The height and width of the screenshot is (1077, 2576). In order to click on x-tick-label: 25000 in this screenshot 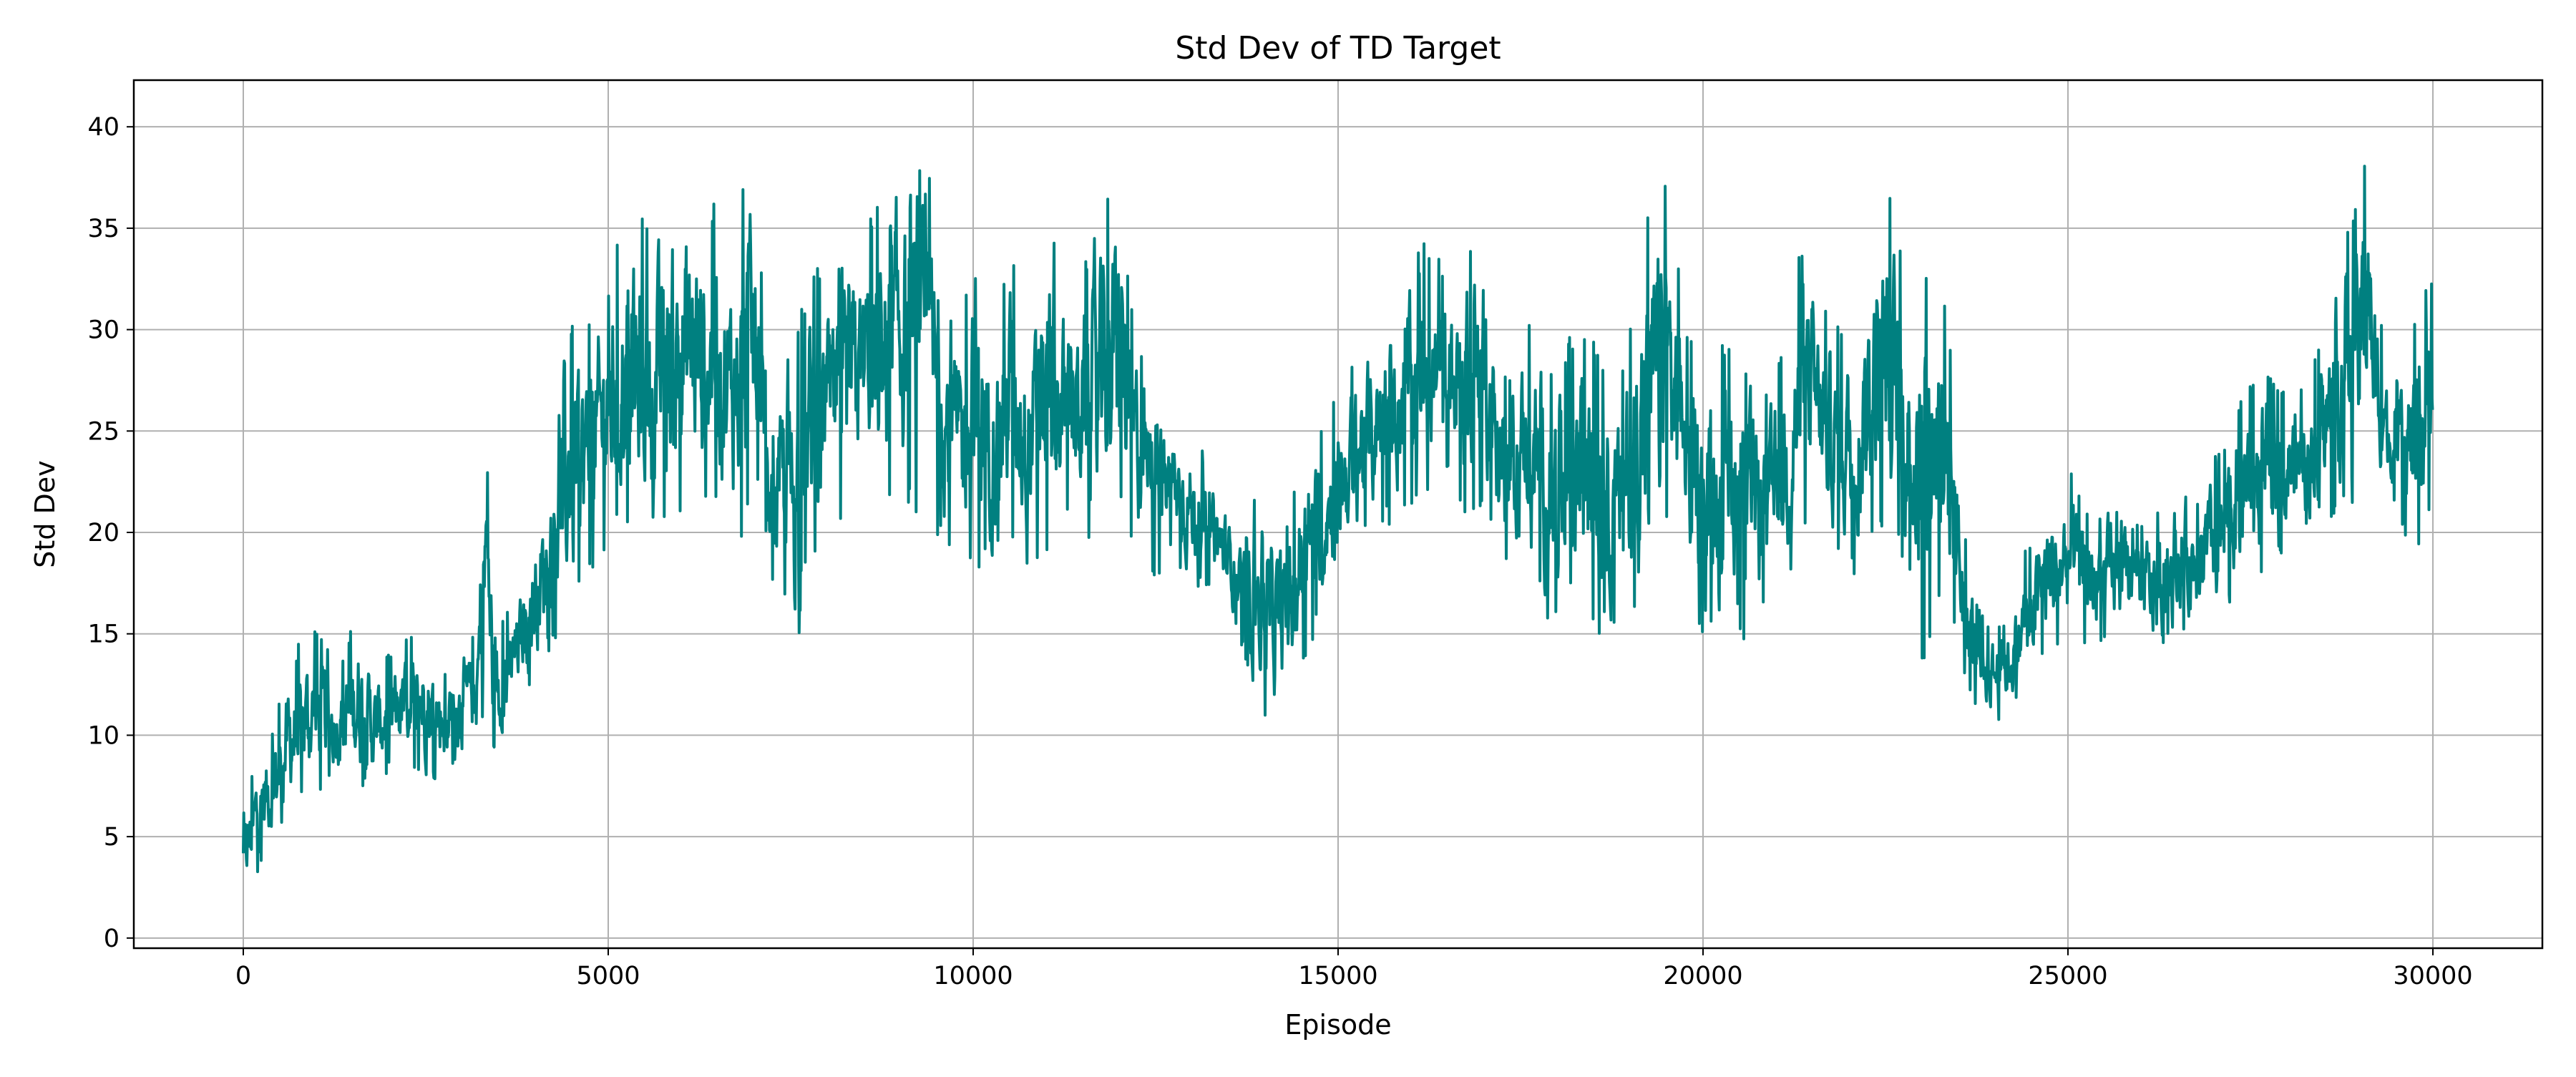, I will do `click(2067, 976)`.